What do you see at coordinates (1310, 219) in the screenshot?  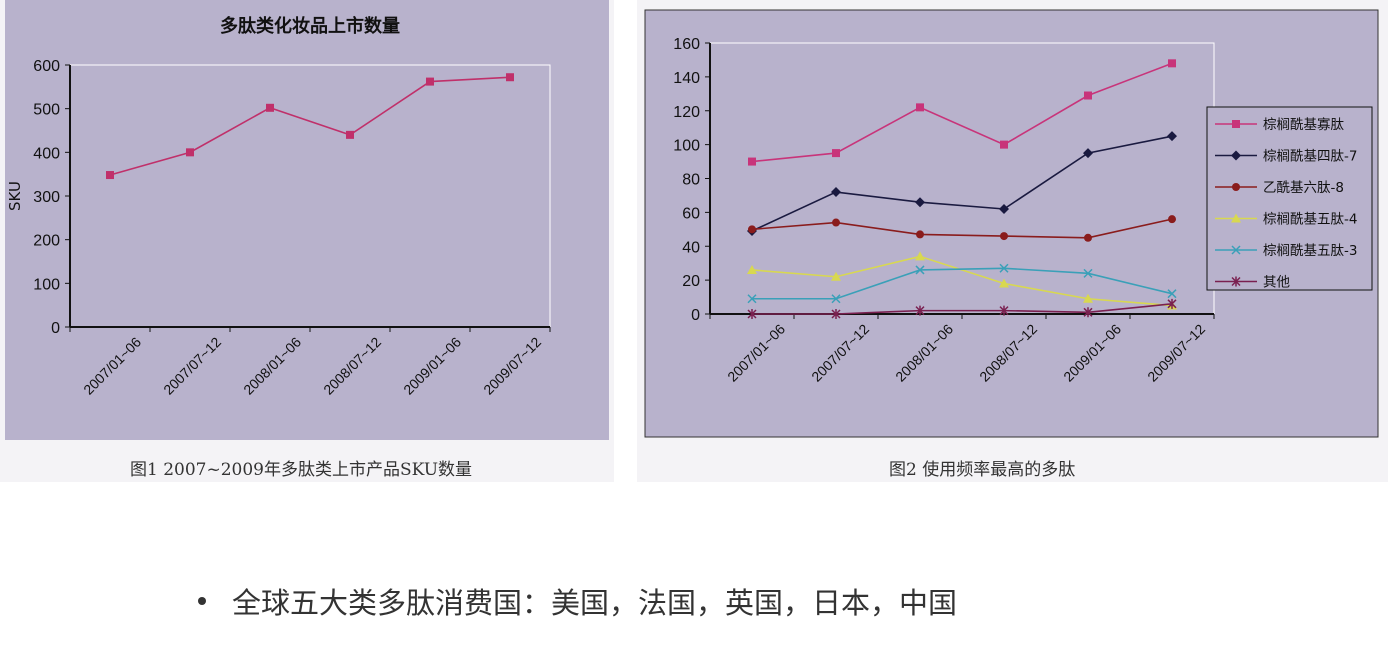 I see `legend-label: 棕榈酰基五肽-4` at bounding box center [1310, 219].